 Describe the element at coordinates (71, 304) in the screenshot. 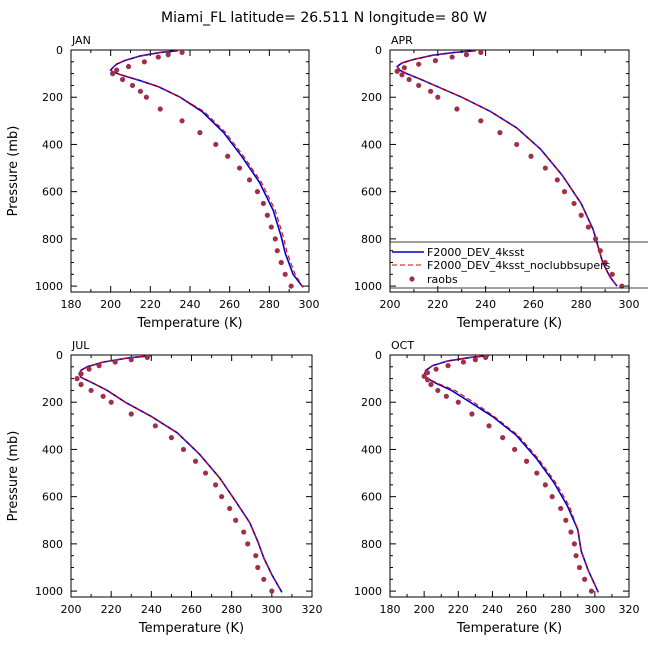

I see `x-tick-label: 180` at that location.